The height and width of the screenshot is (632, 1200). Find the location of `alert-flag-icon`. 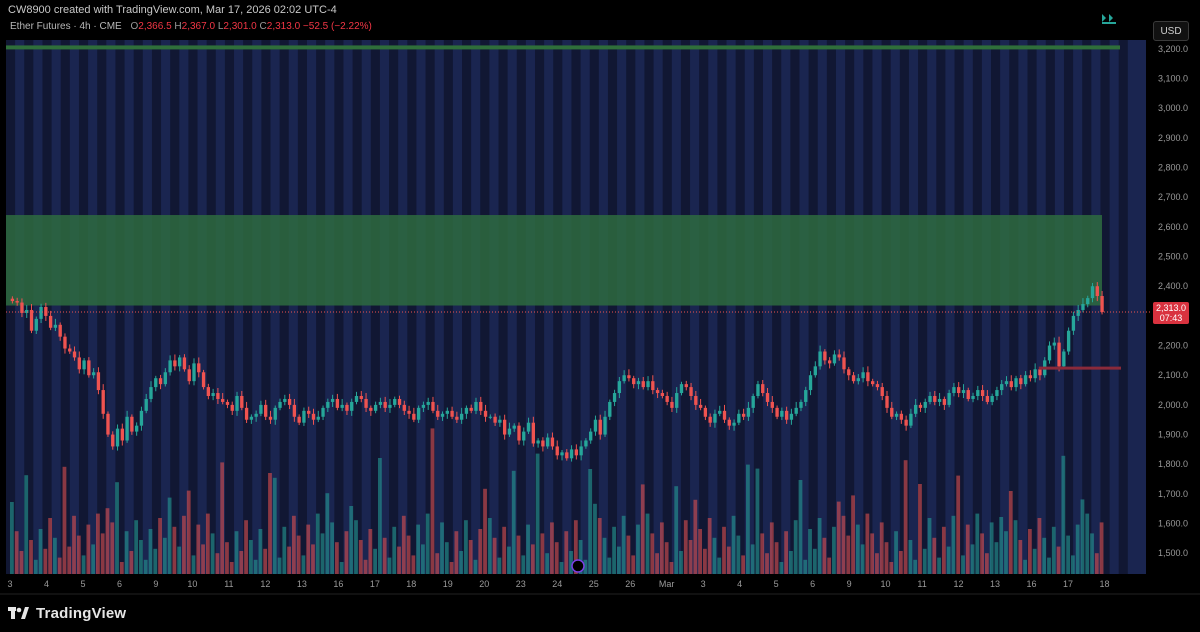

alert-flag-icon is located at coordinates (1109, 19).